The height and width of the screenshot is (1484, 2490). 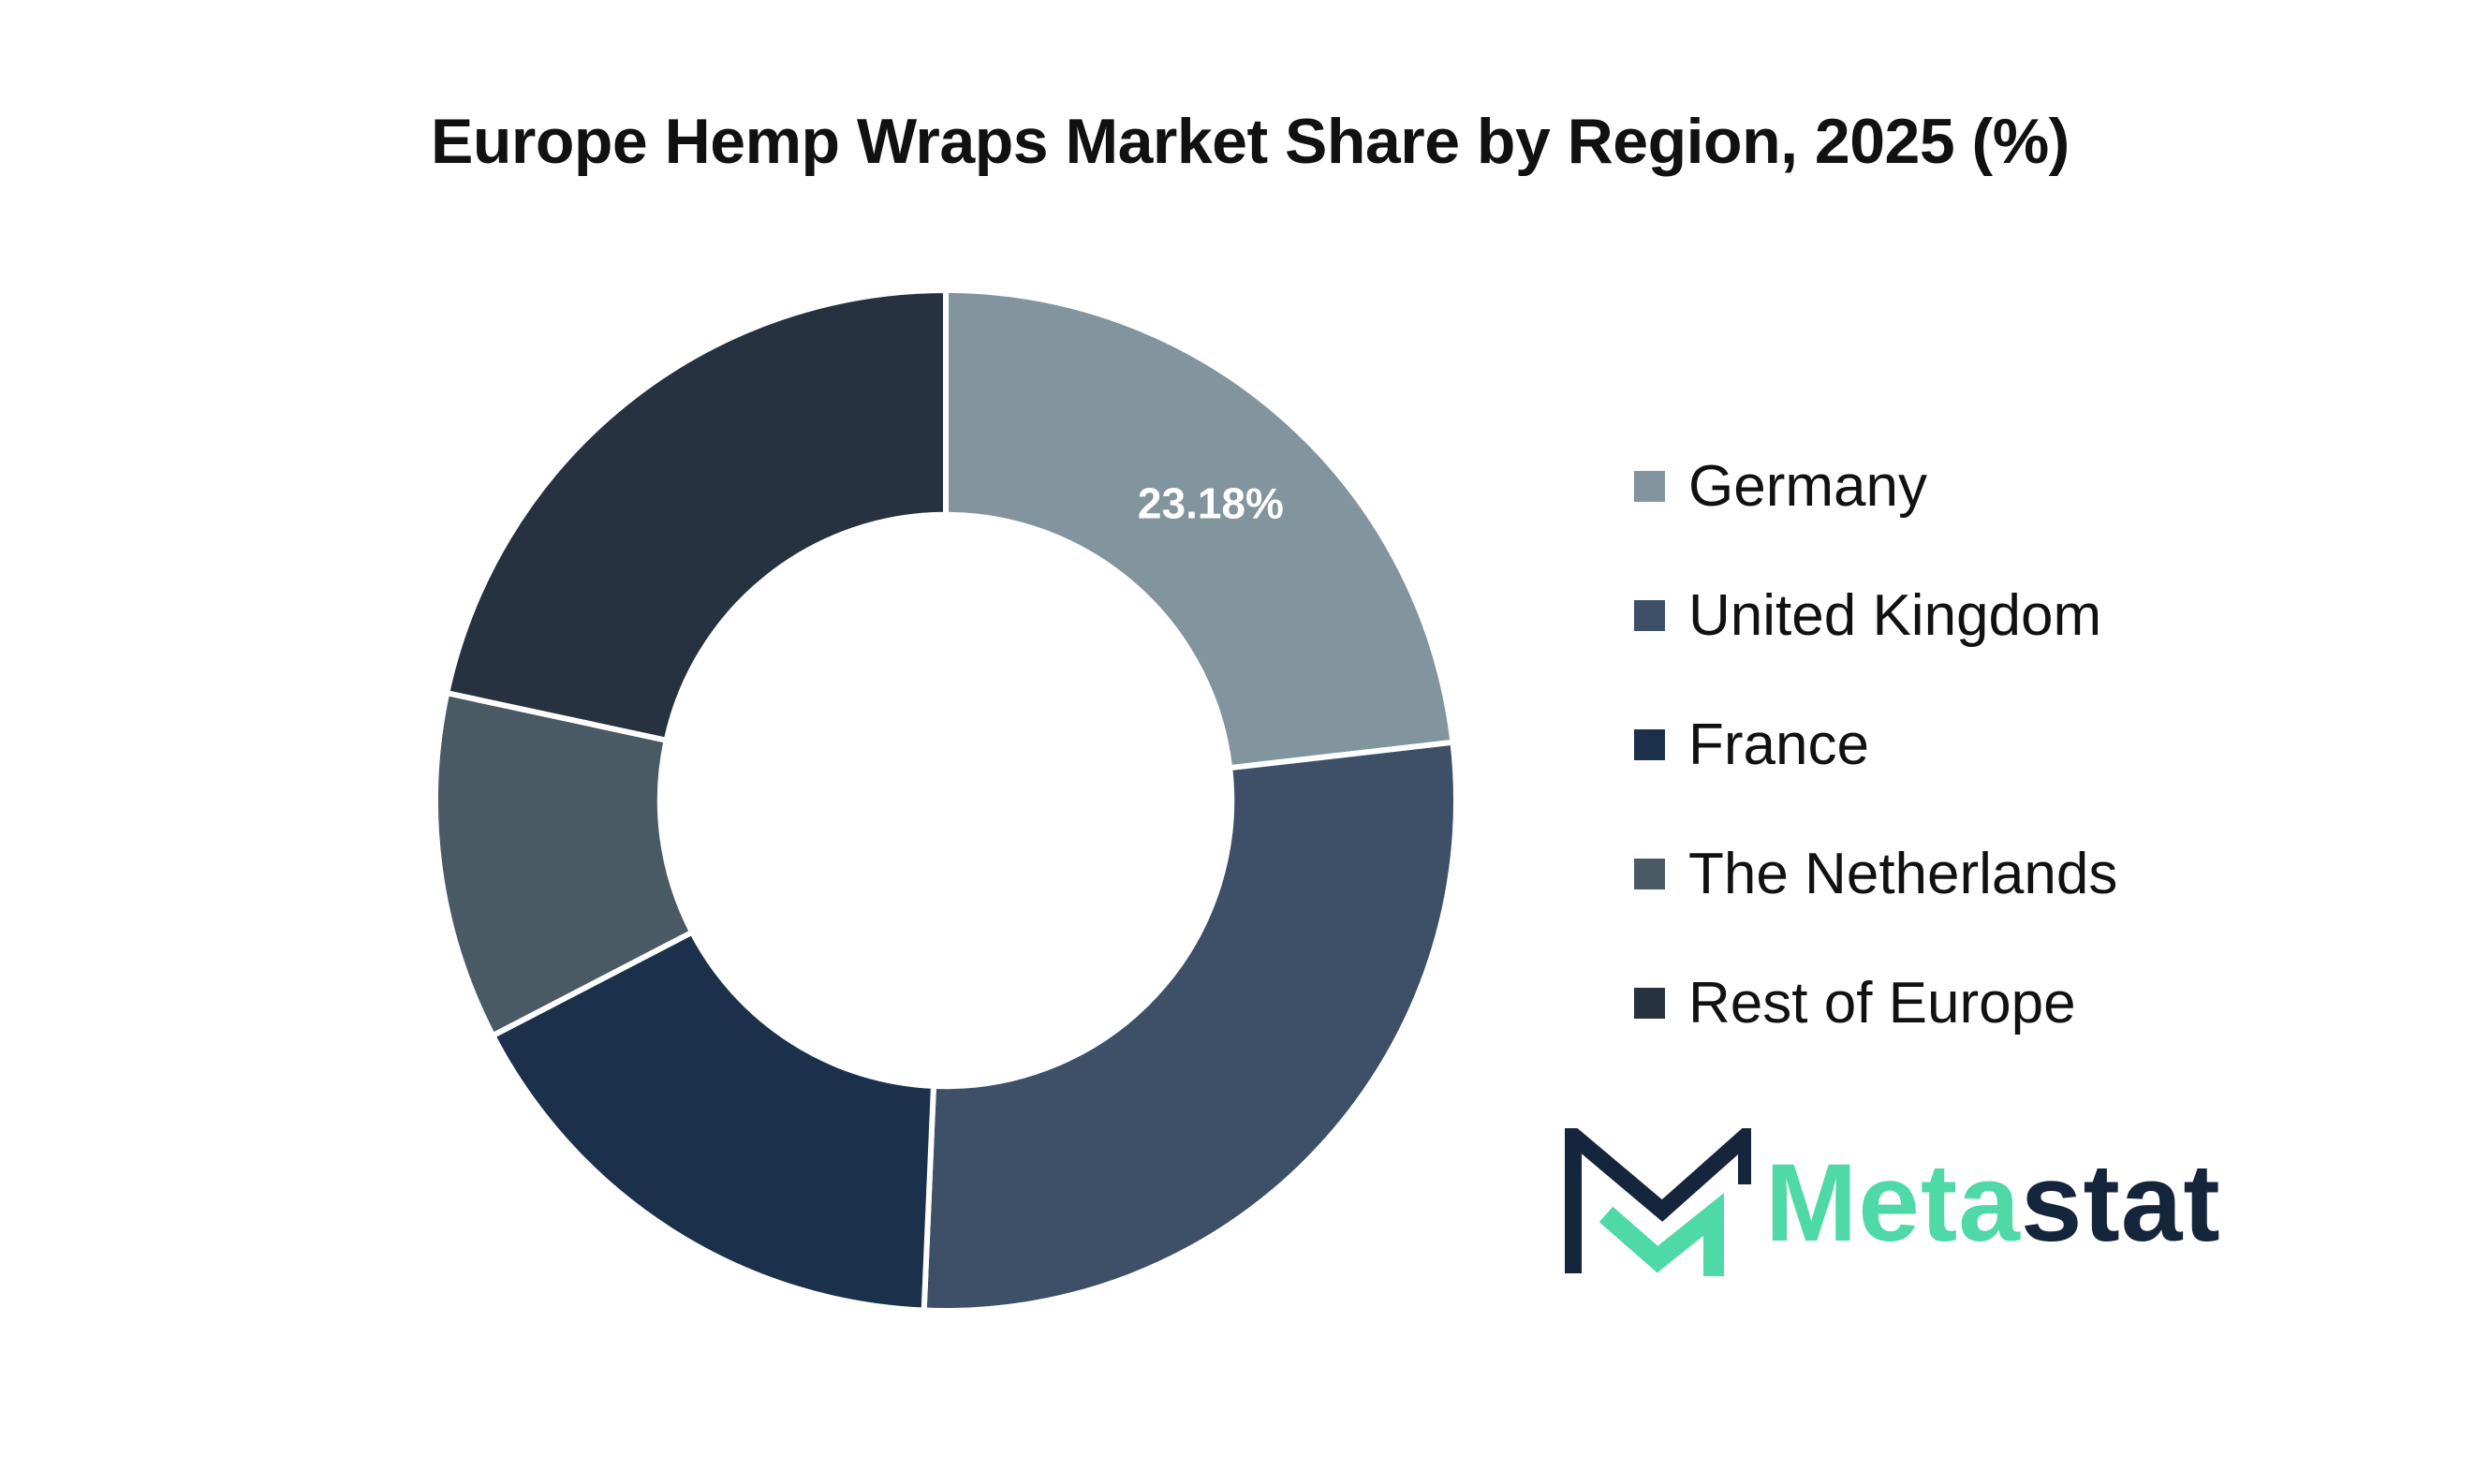 What do you see at coordinates (1778, 745) in the screenshot?
I see `legend-label-france: France` at bounding box center [1778, 745].